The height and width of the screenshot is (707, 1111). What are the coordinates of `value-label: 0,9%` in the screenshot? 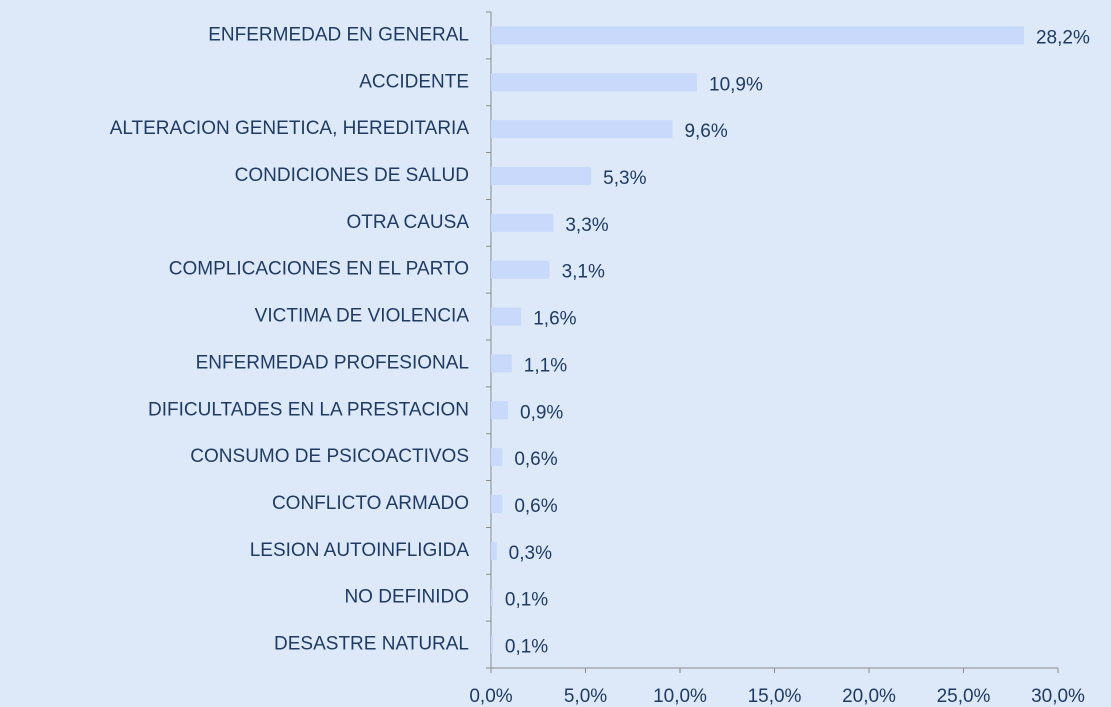 It's located at (541, 412).